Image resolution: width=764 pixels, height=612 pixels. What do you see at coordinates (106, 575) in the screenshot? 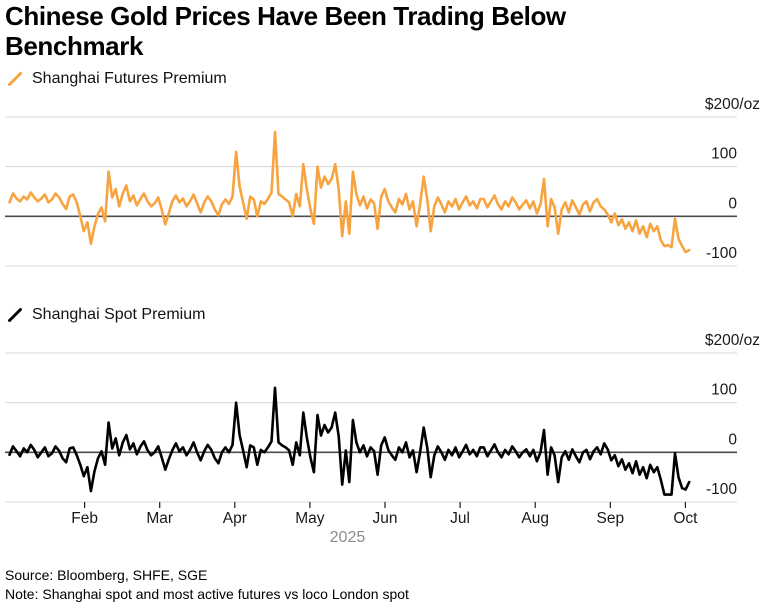
I see `source-line: Source: Bloomberg, SHFE, SGE` at bounding box center [106, 575].